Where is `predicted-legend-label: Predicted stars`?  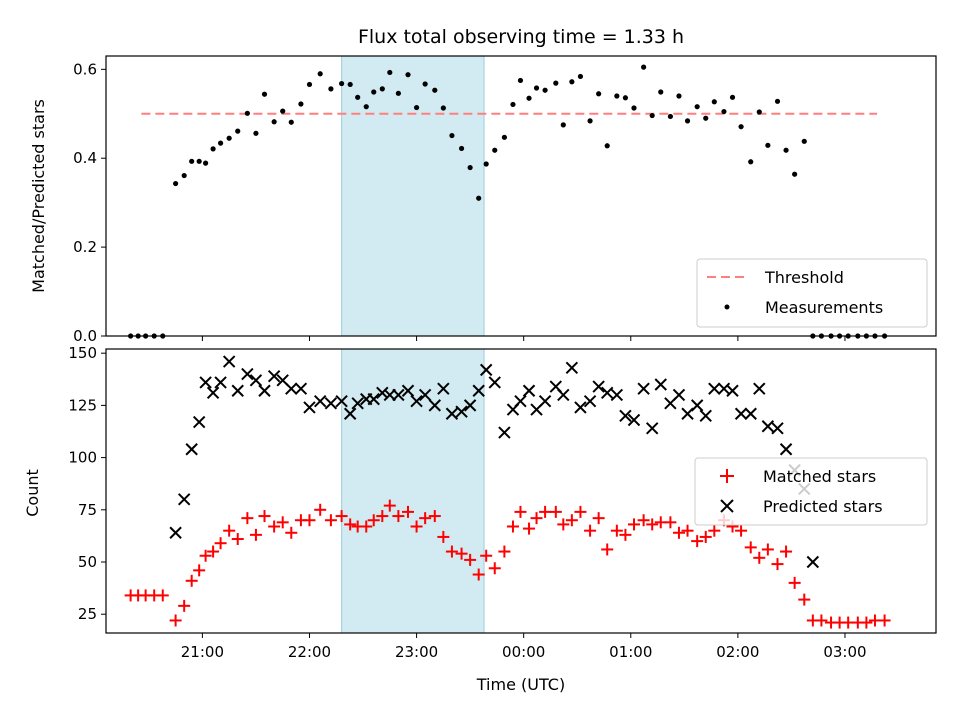 predicted-legend-label: Predicted stars is located at coordinates (823, 506).